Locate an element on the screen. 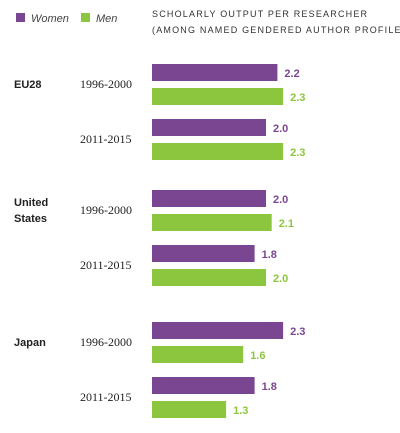  bar-men-japan-2011-2015 is located at coordinates (189, 409).